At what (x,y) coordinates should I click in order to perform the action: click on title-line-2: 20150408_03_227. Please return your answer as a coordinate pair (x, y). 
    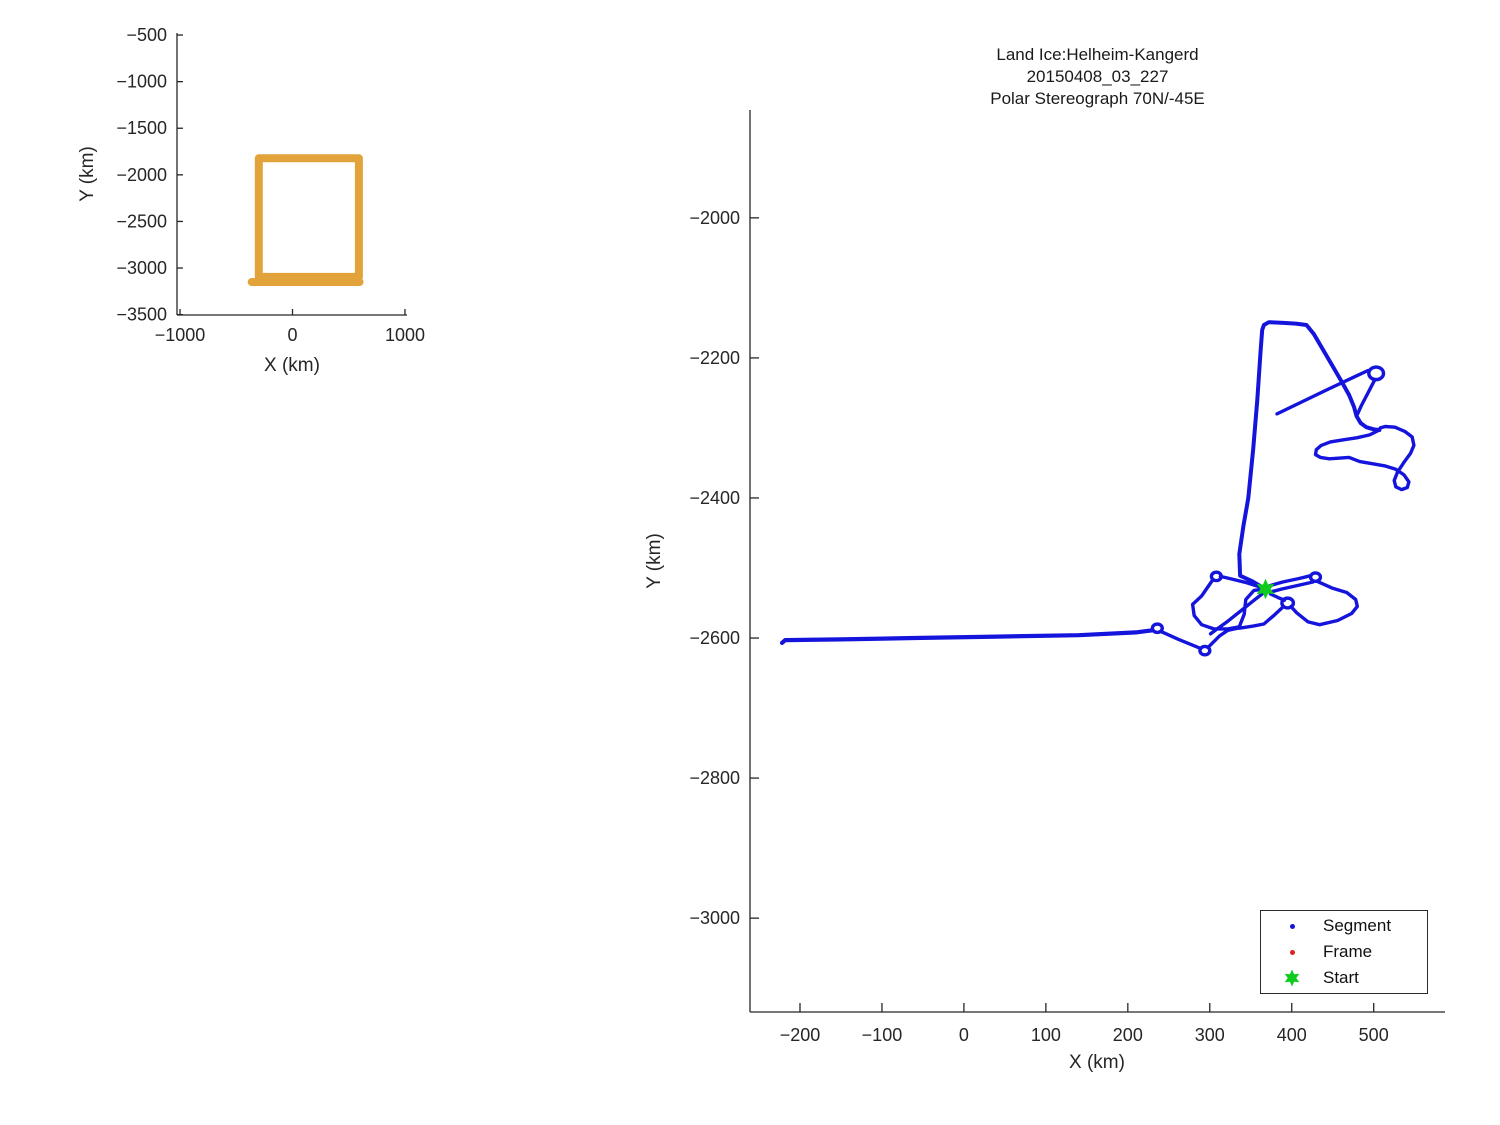
    Looking at the image, I should click on (1097, 76).